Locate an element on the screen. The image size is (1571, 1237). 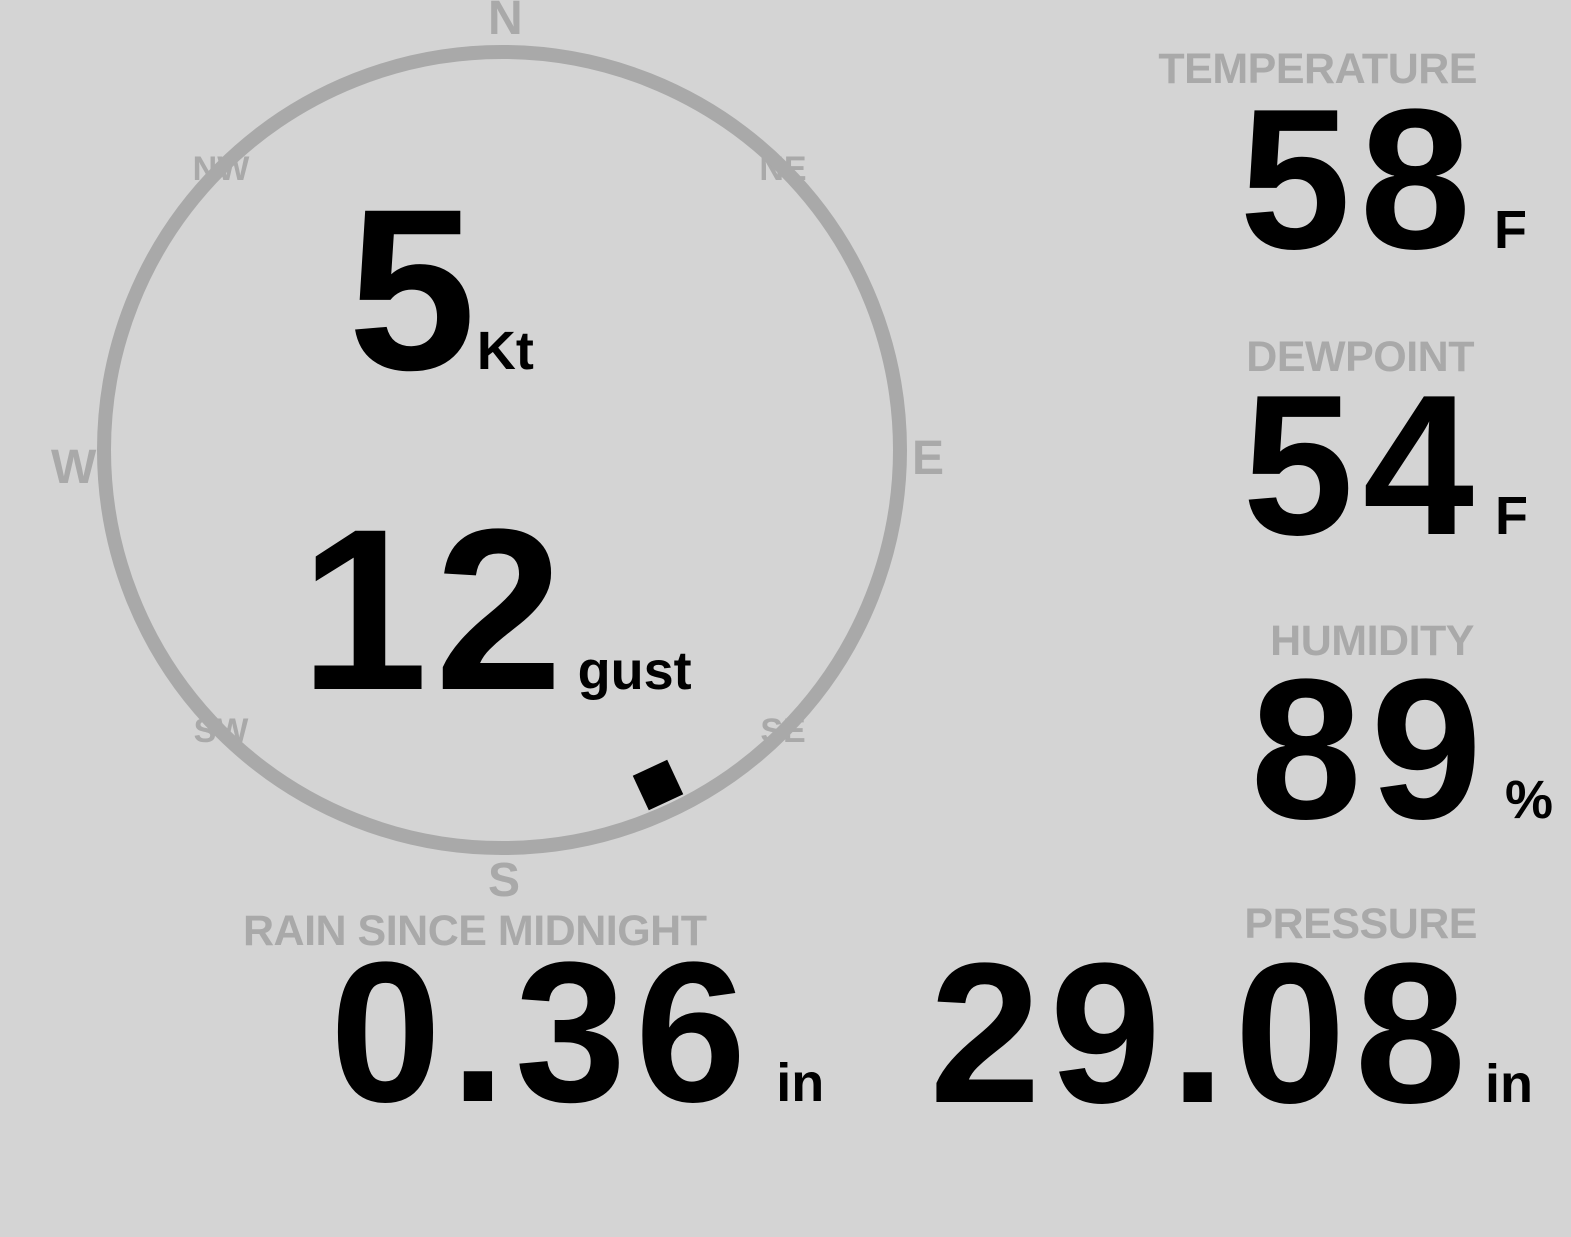
compass-label-east: E is located at coordinates (928, 458).